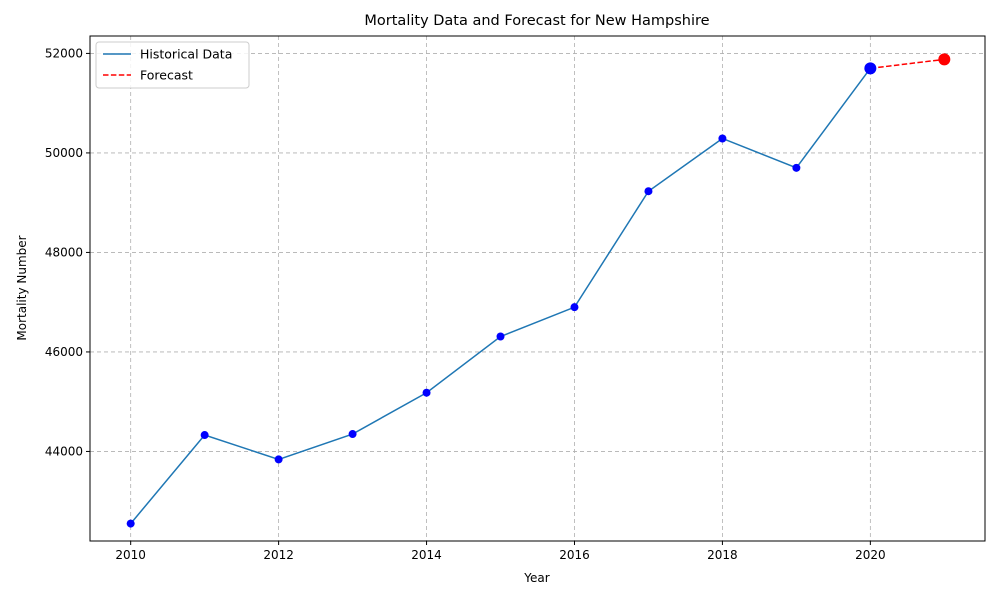 The height and width of the screenshot is (600, 1000). Describe the element at coordinates (907, 64) in the screenshot. I see `forecast-line` at that location.